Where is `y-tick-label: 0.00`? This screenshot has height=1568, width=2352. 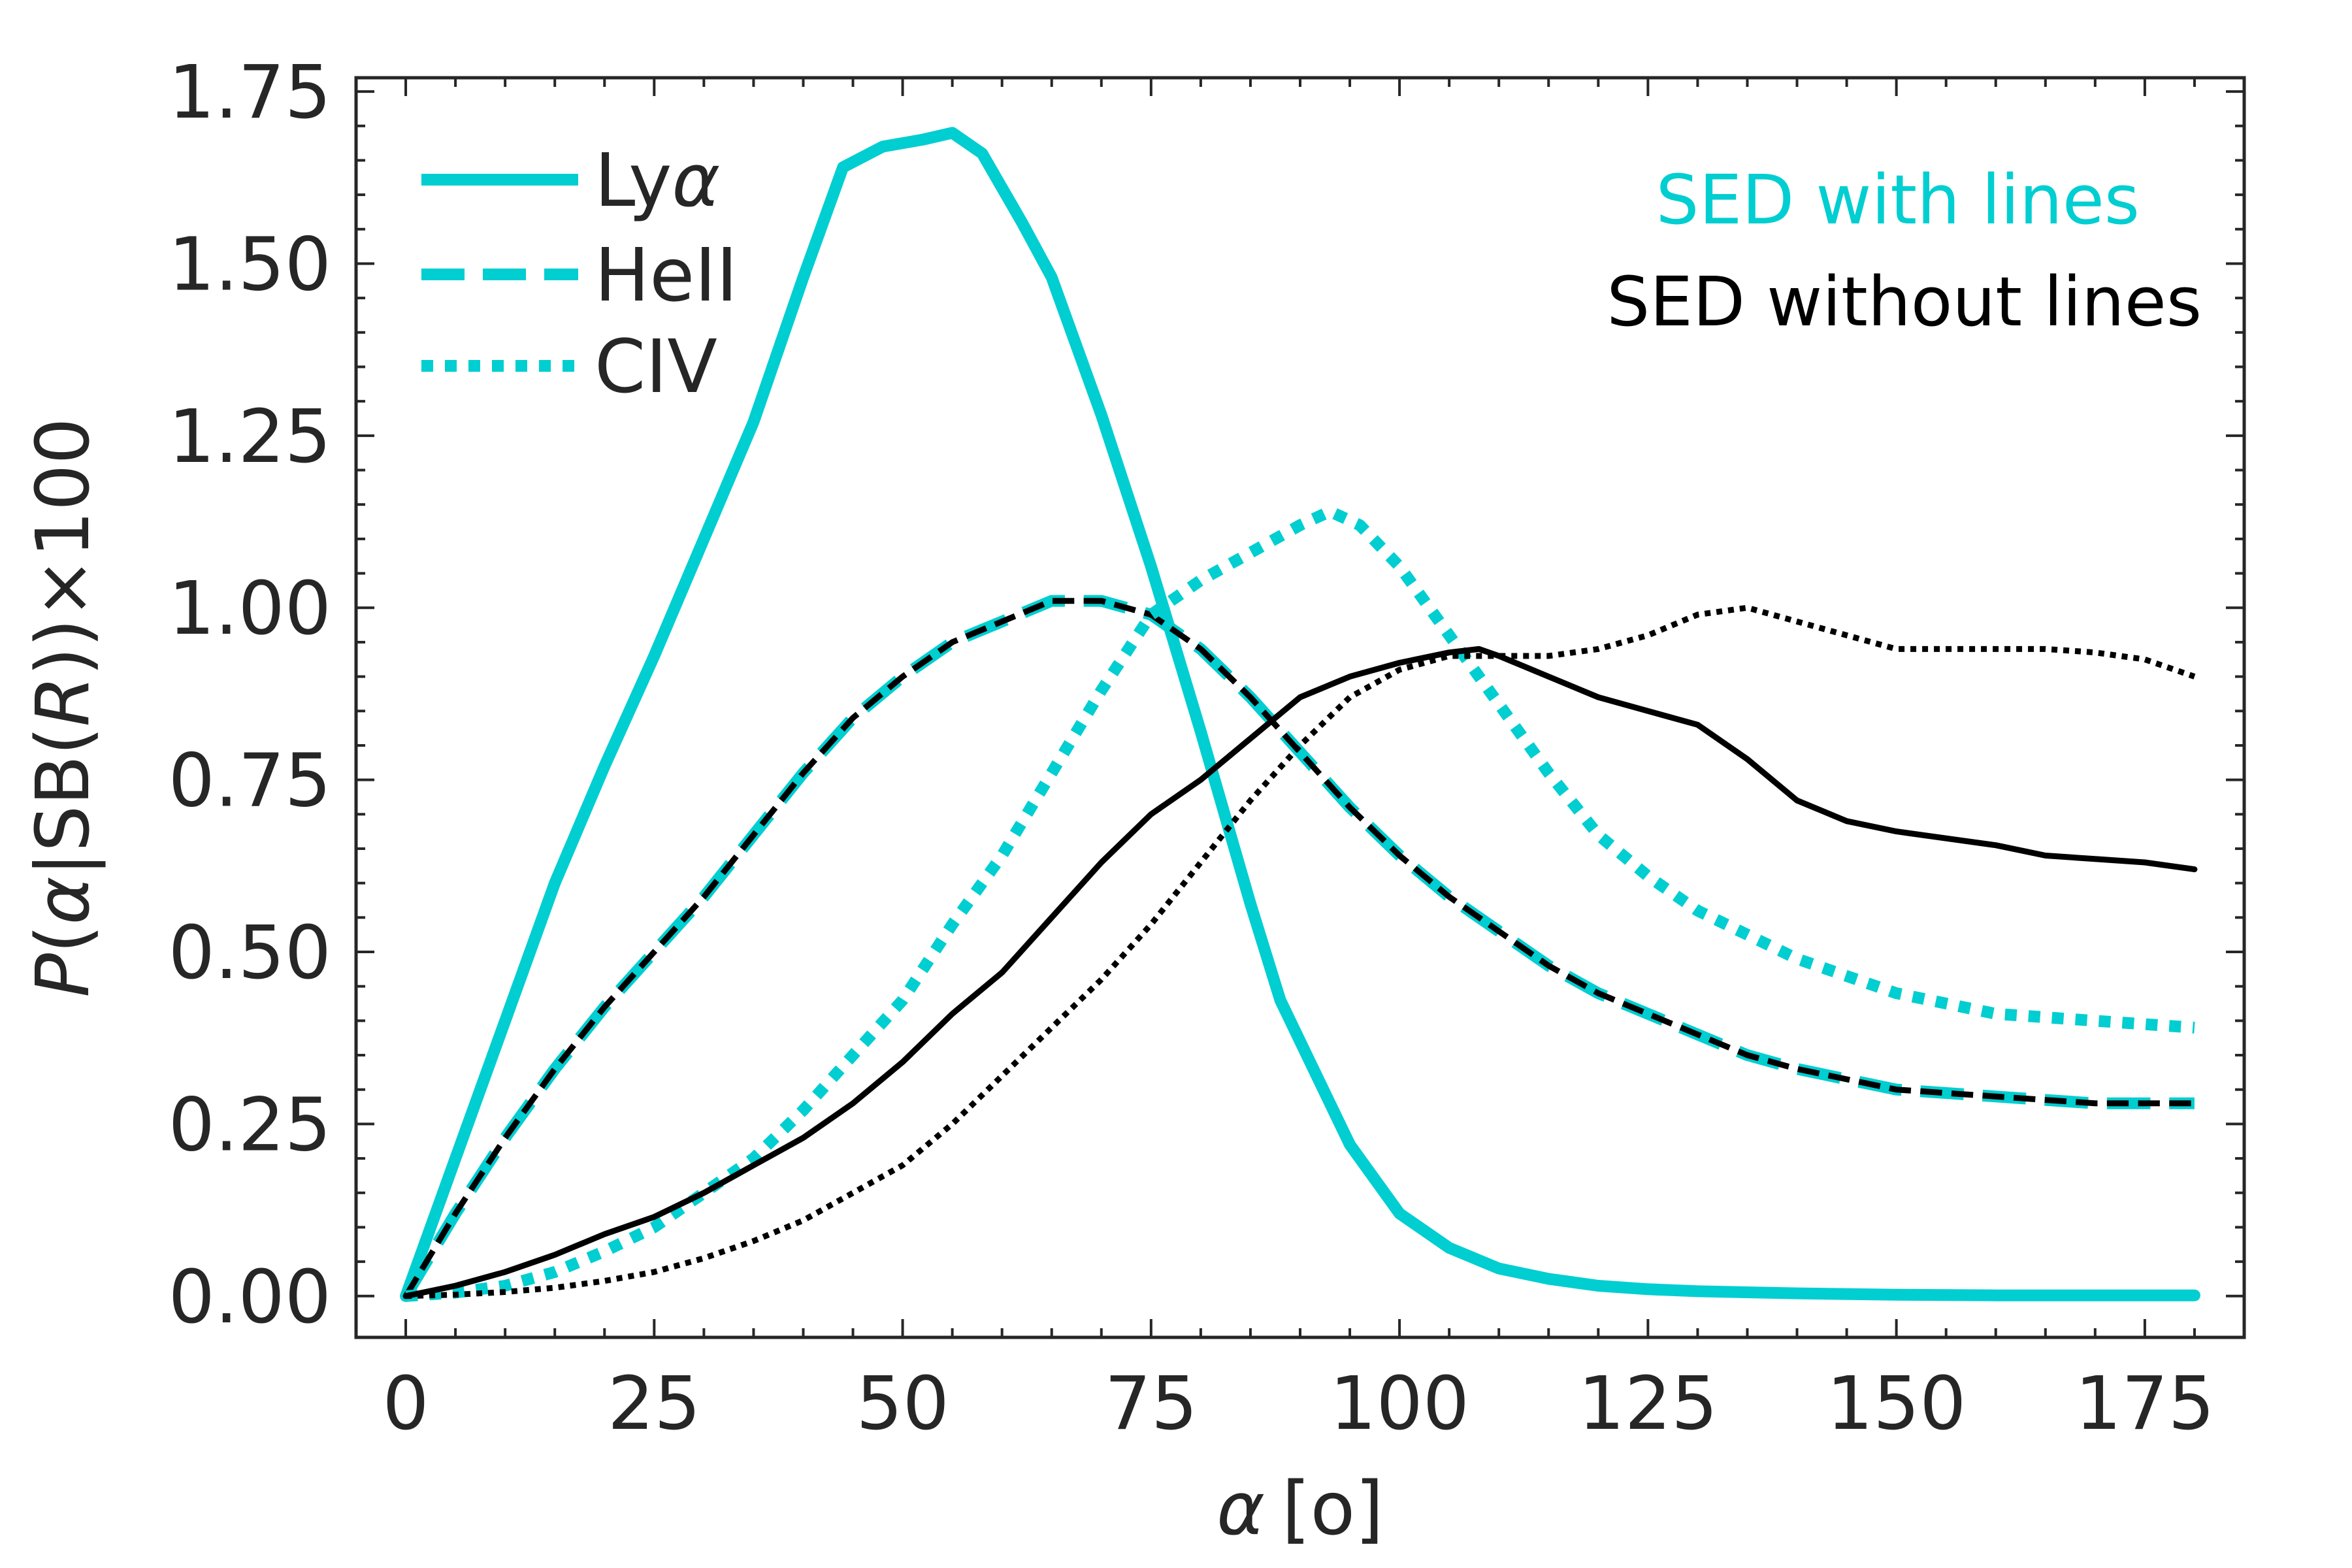 y-tick-label: 0.00 is located at coordinates (250, 1297).